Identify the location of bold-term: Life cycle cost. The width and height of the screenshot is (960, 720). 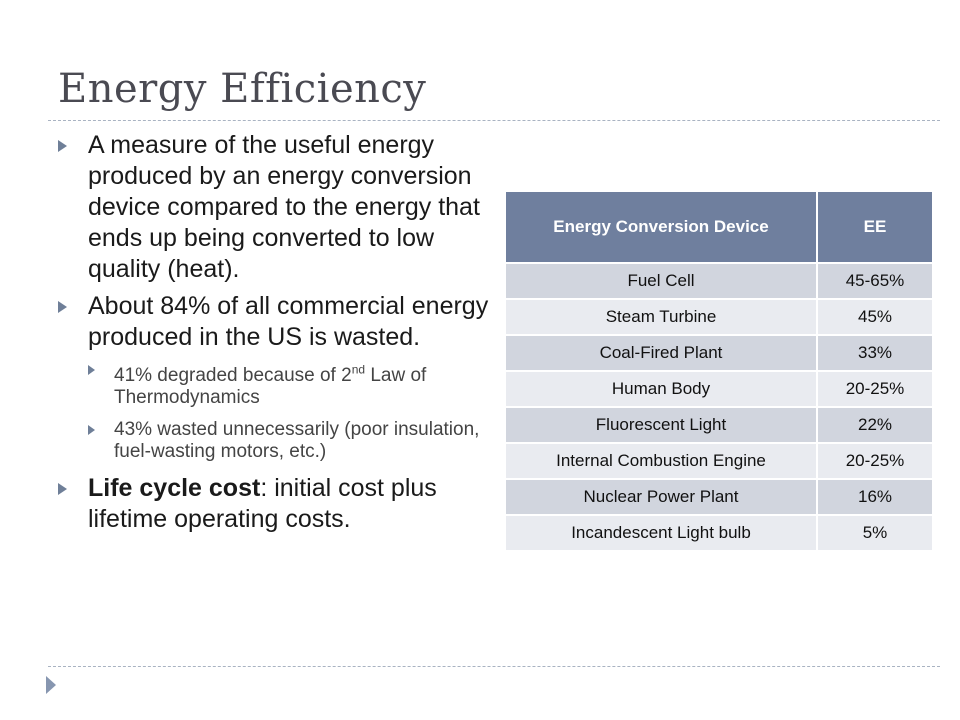
(174, 488).